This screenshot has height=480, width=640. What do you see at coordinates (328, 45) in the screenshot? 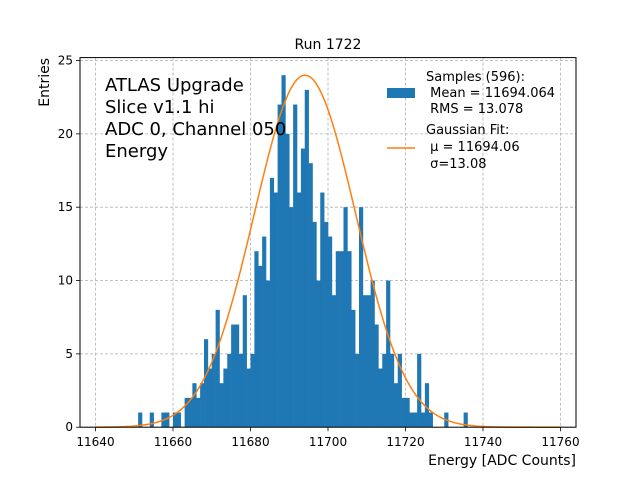
I see `chart-title: Run 1722` at bounding box center [328, 45].